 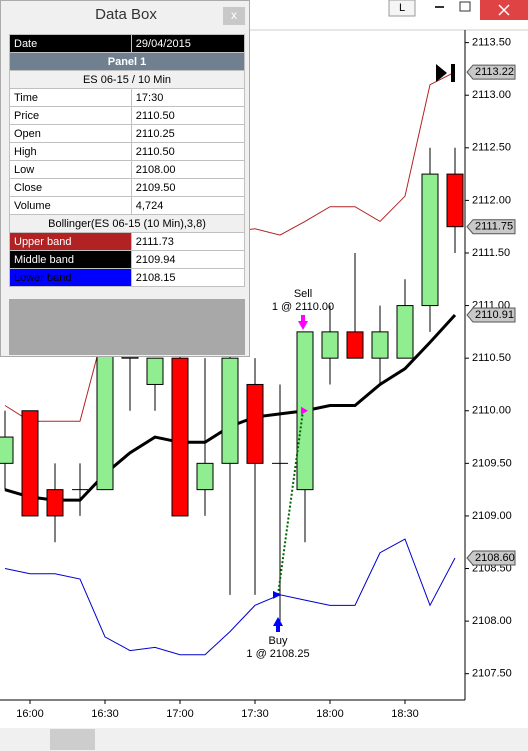 What do you see at coordinates (491, 43) in the screenshot?
I see `y-tick-label: 2113.50` at bounding box center [491, 43].